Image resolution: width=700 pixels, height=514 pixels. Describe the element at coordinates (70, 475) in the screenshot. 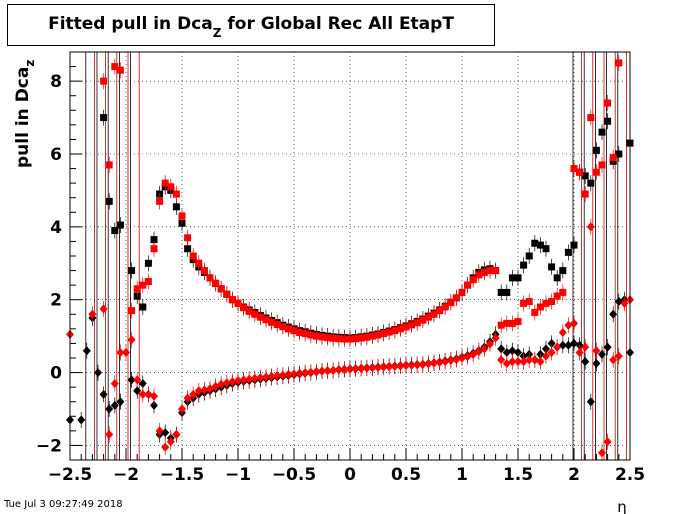

I see `x-tick-label: −2.5` at that location.